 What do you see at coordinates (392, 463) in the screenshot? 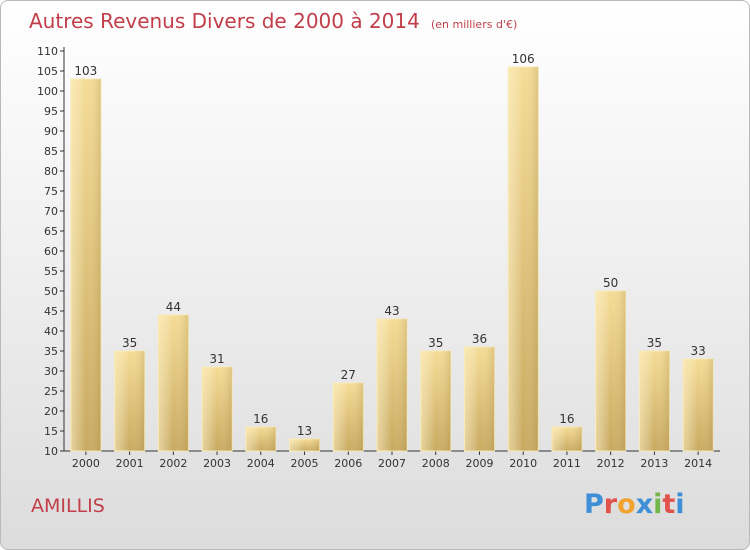
I see `x-tick-label: 2007` at bounding box center [392, 463].